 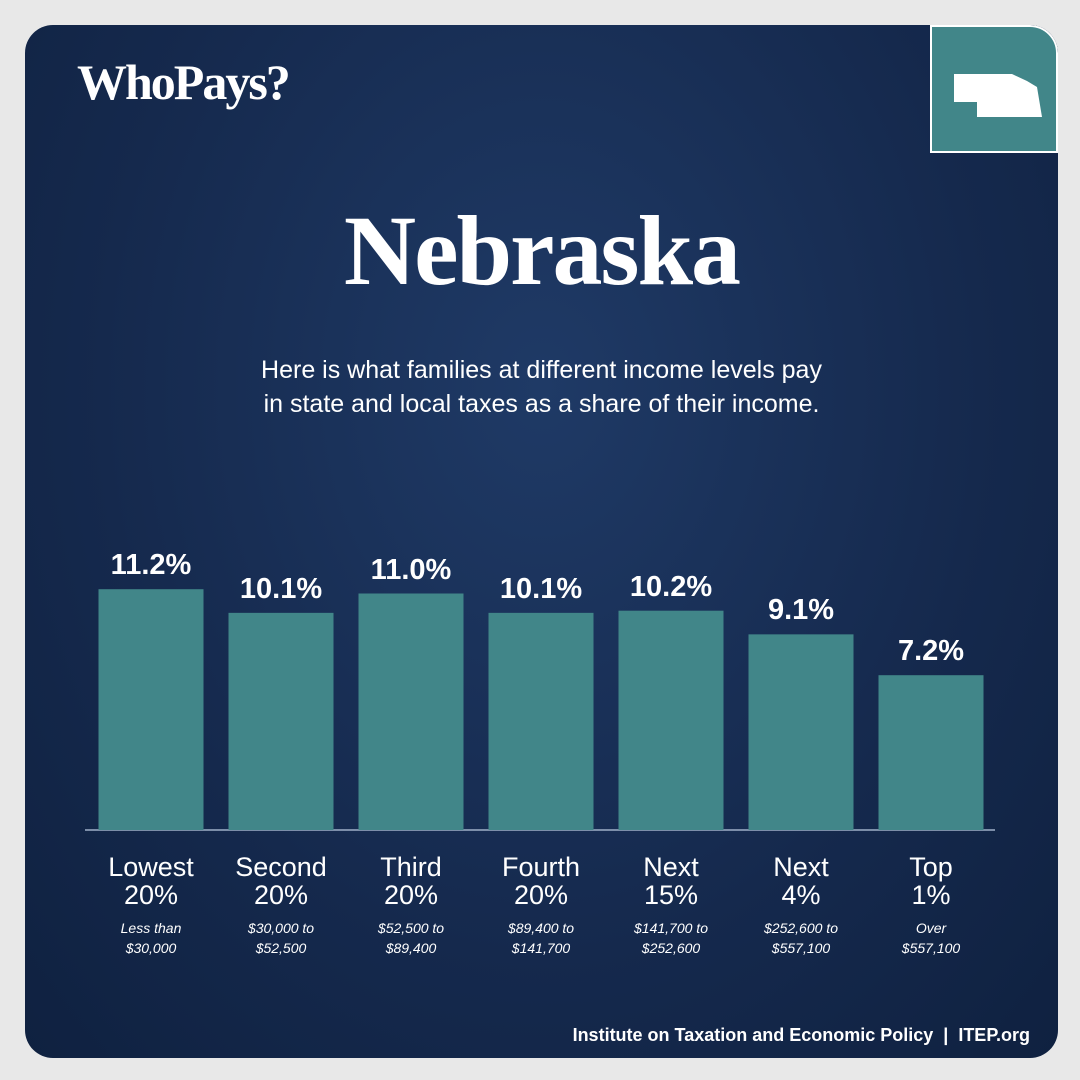 What do you see at coordinates (801, 881) in the screenshot?
I see `category-label: Next 4%` at bounding box center [801, 881].